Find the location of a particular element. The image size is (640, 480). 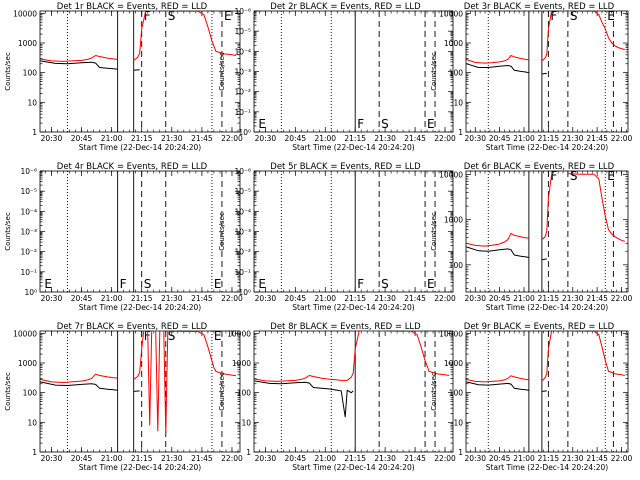

panel-title: Det 7r BLACK = Events, RED = LLD is located at coordinates (132, 327).